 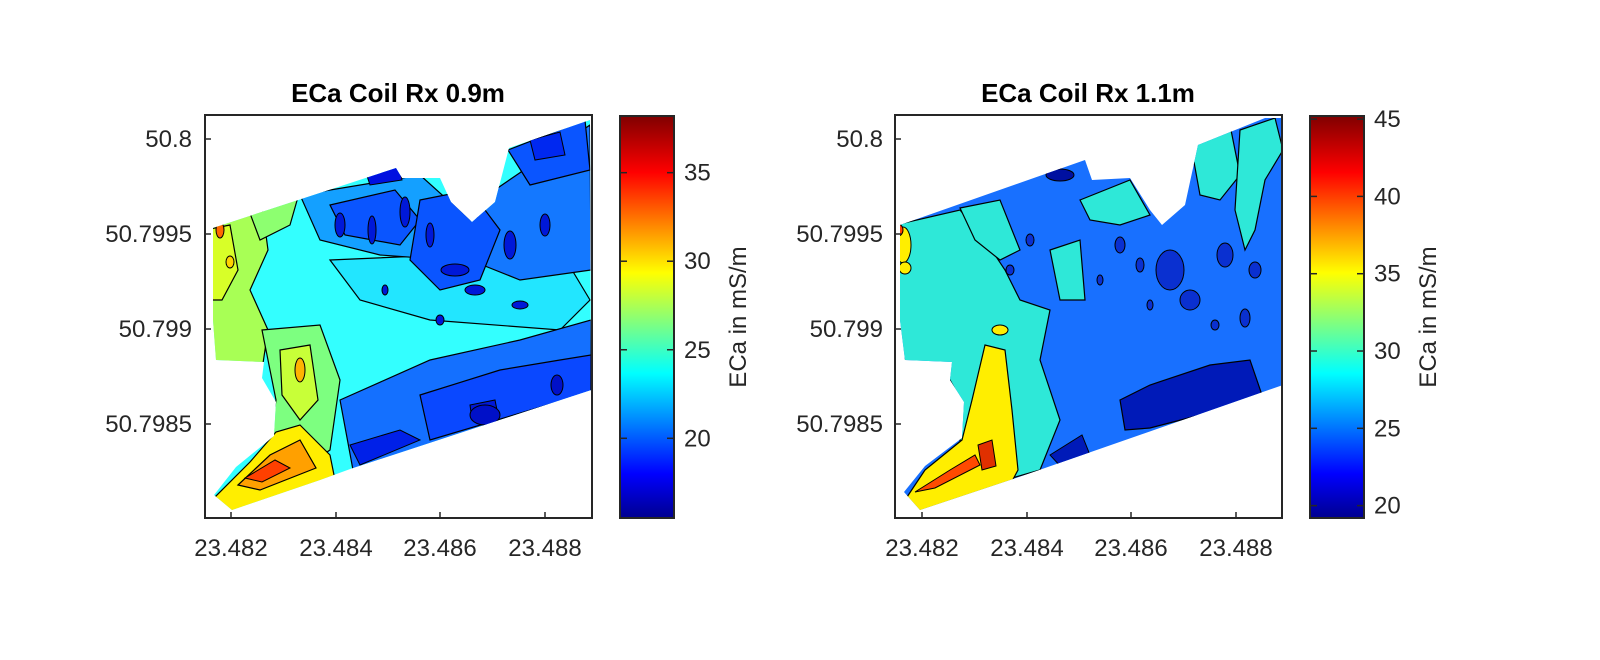 I want to click on chart-title: ECa Coil Rx 1.1m, so click(x=1088, y=93).